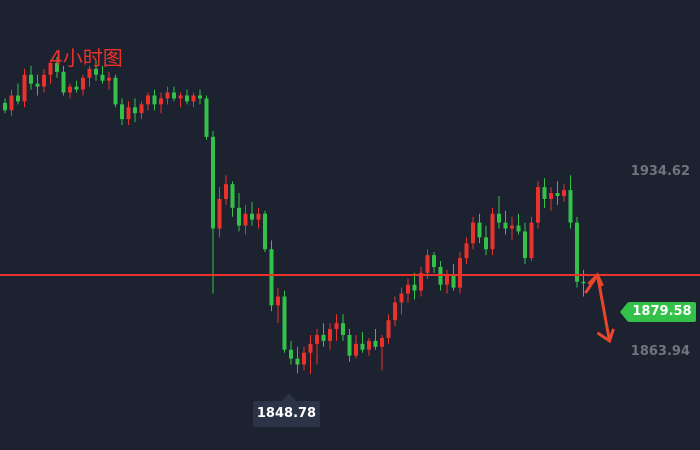 This screenshot has width=700, height=450. I want to click on current-price-pointer, so click(624, 312).